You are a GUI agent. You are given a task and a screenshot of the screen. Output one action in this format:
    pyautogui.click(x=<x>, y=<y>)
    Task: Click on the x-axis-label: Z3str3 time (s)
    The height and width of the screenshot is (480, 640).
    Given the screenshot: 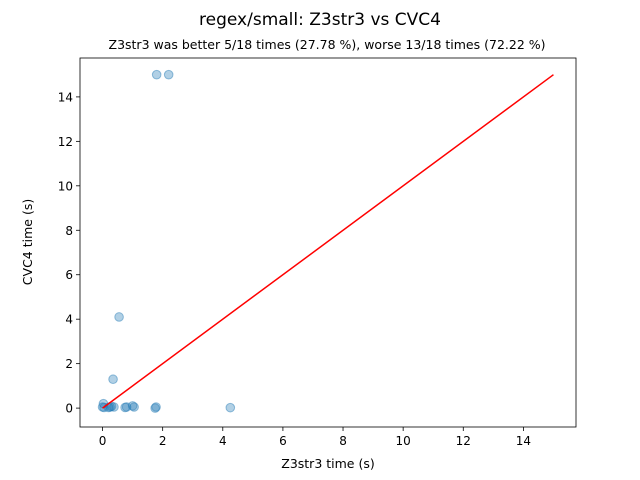 What is the action you would take?
    pyautogui.click(x=327, y=463)
    